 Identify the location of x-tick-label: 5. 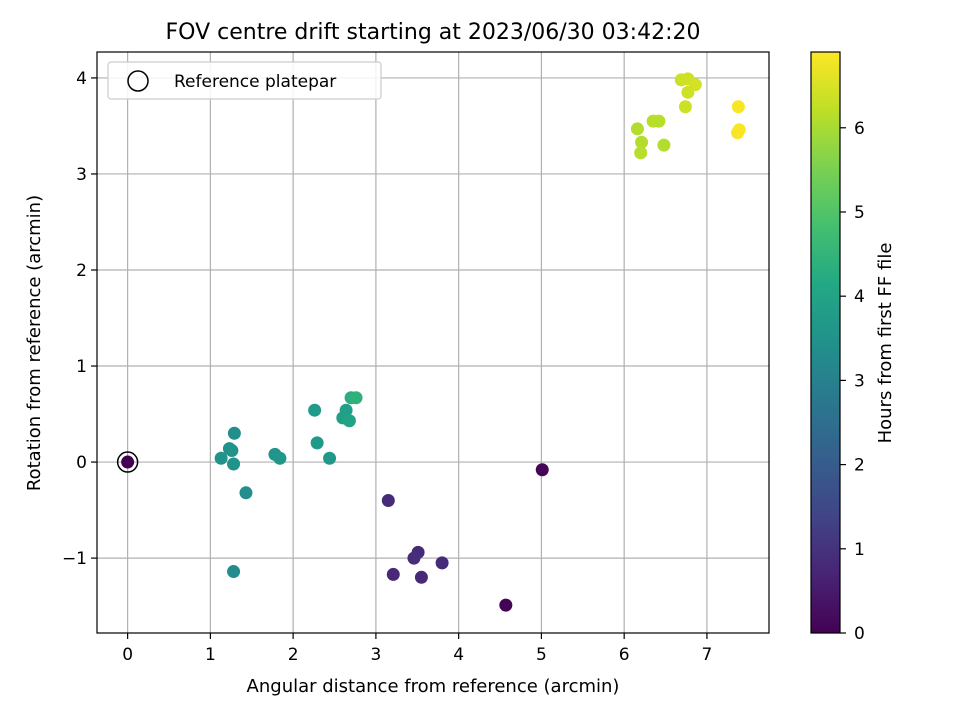
(541, 655).